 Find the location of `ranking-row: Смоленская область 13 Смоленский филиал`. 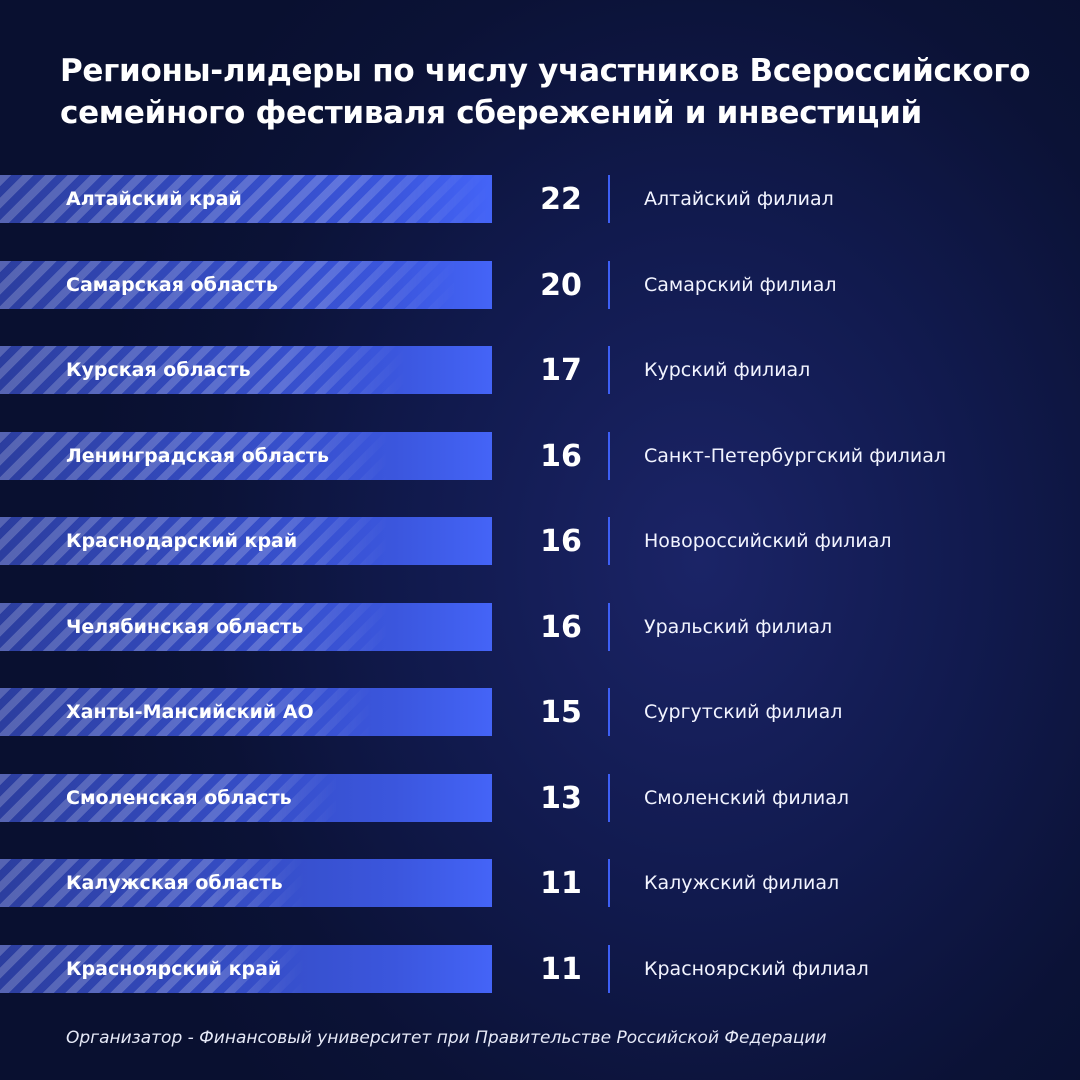

ranking-row: Смоленская область 13 Смоленский филиал is located at coordinates (540, 798).